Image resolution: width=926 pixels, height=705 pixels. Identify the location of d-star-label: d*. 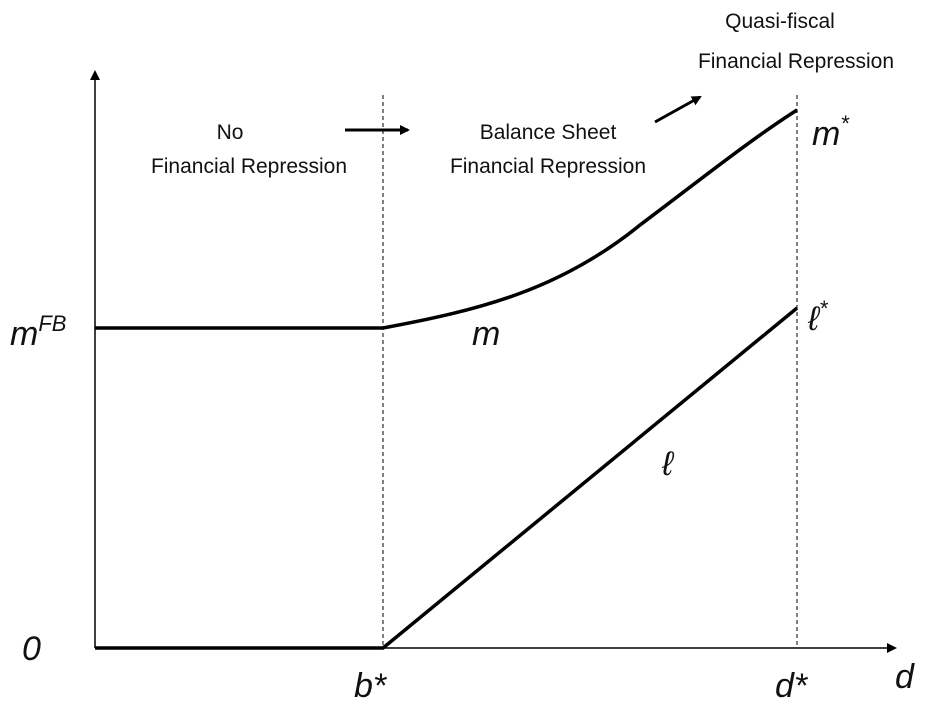
(792, 686).